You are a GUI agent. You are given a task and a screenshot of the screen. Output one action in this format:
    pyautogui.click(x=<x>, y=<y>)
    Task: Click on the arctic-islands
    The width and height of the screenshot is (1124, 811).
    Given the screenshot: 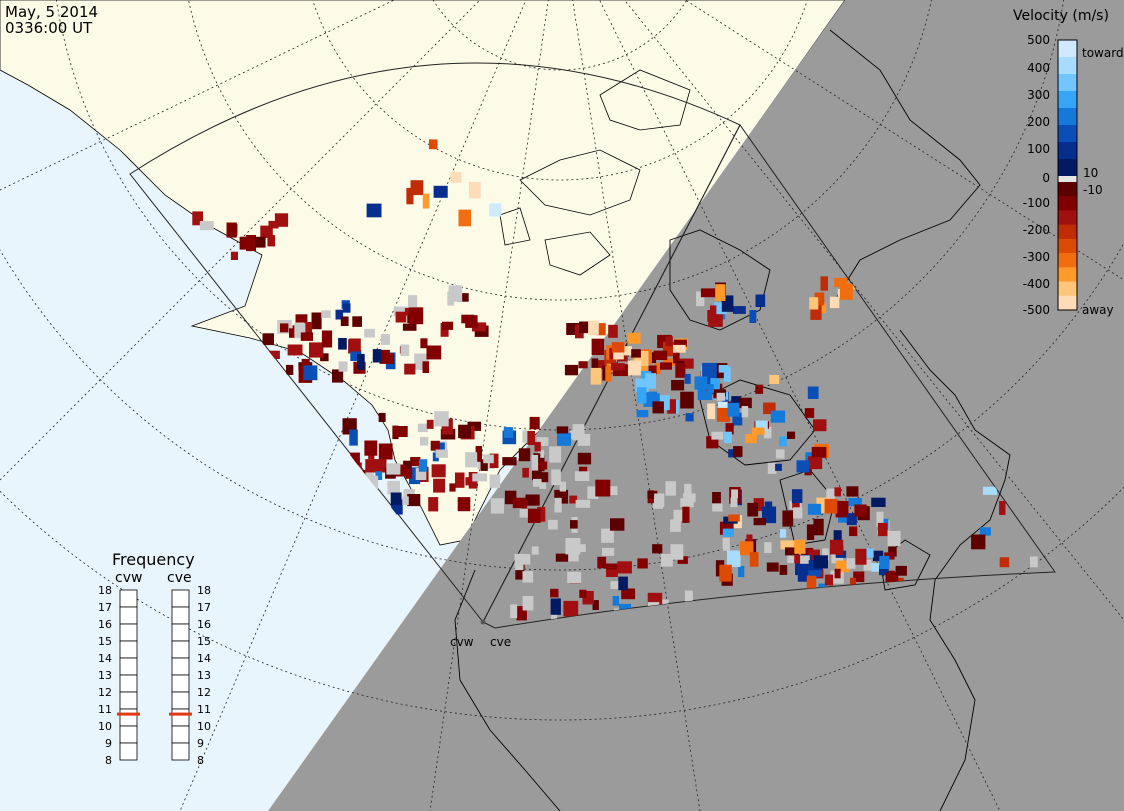 What is the action you would take?
    pyautogui.click(x=595, y=172)
    